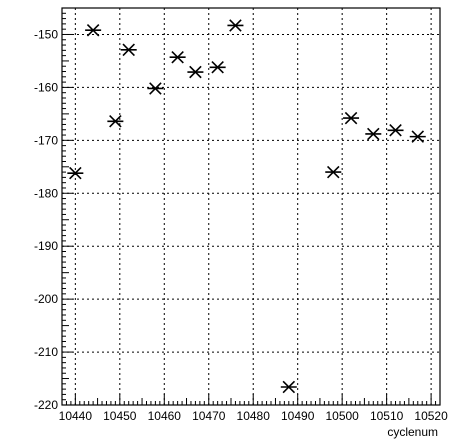 This screenshot has height=441, width=465. Describe the element at coordinates (298, 416) in the screenshot. I see `x-tick-label: 10490` at that location.